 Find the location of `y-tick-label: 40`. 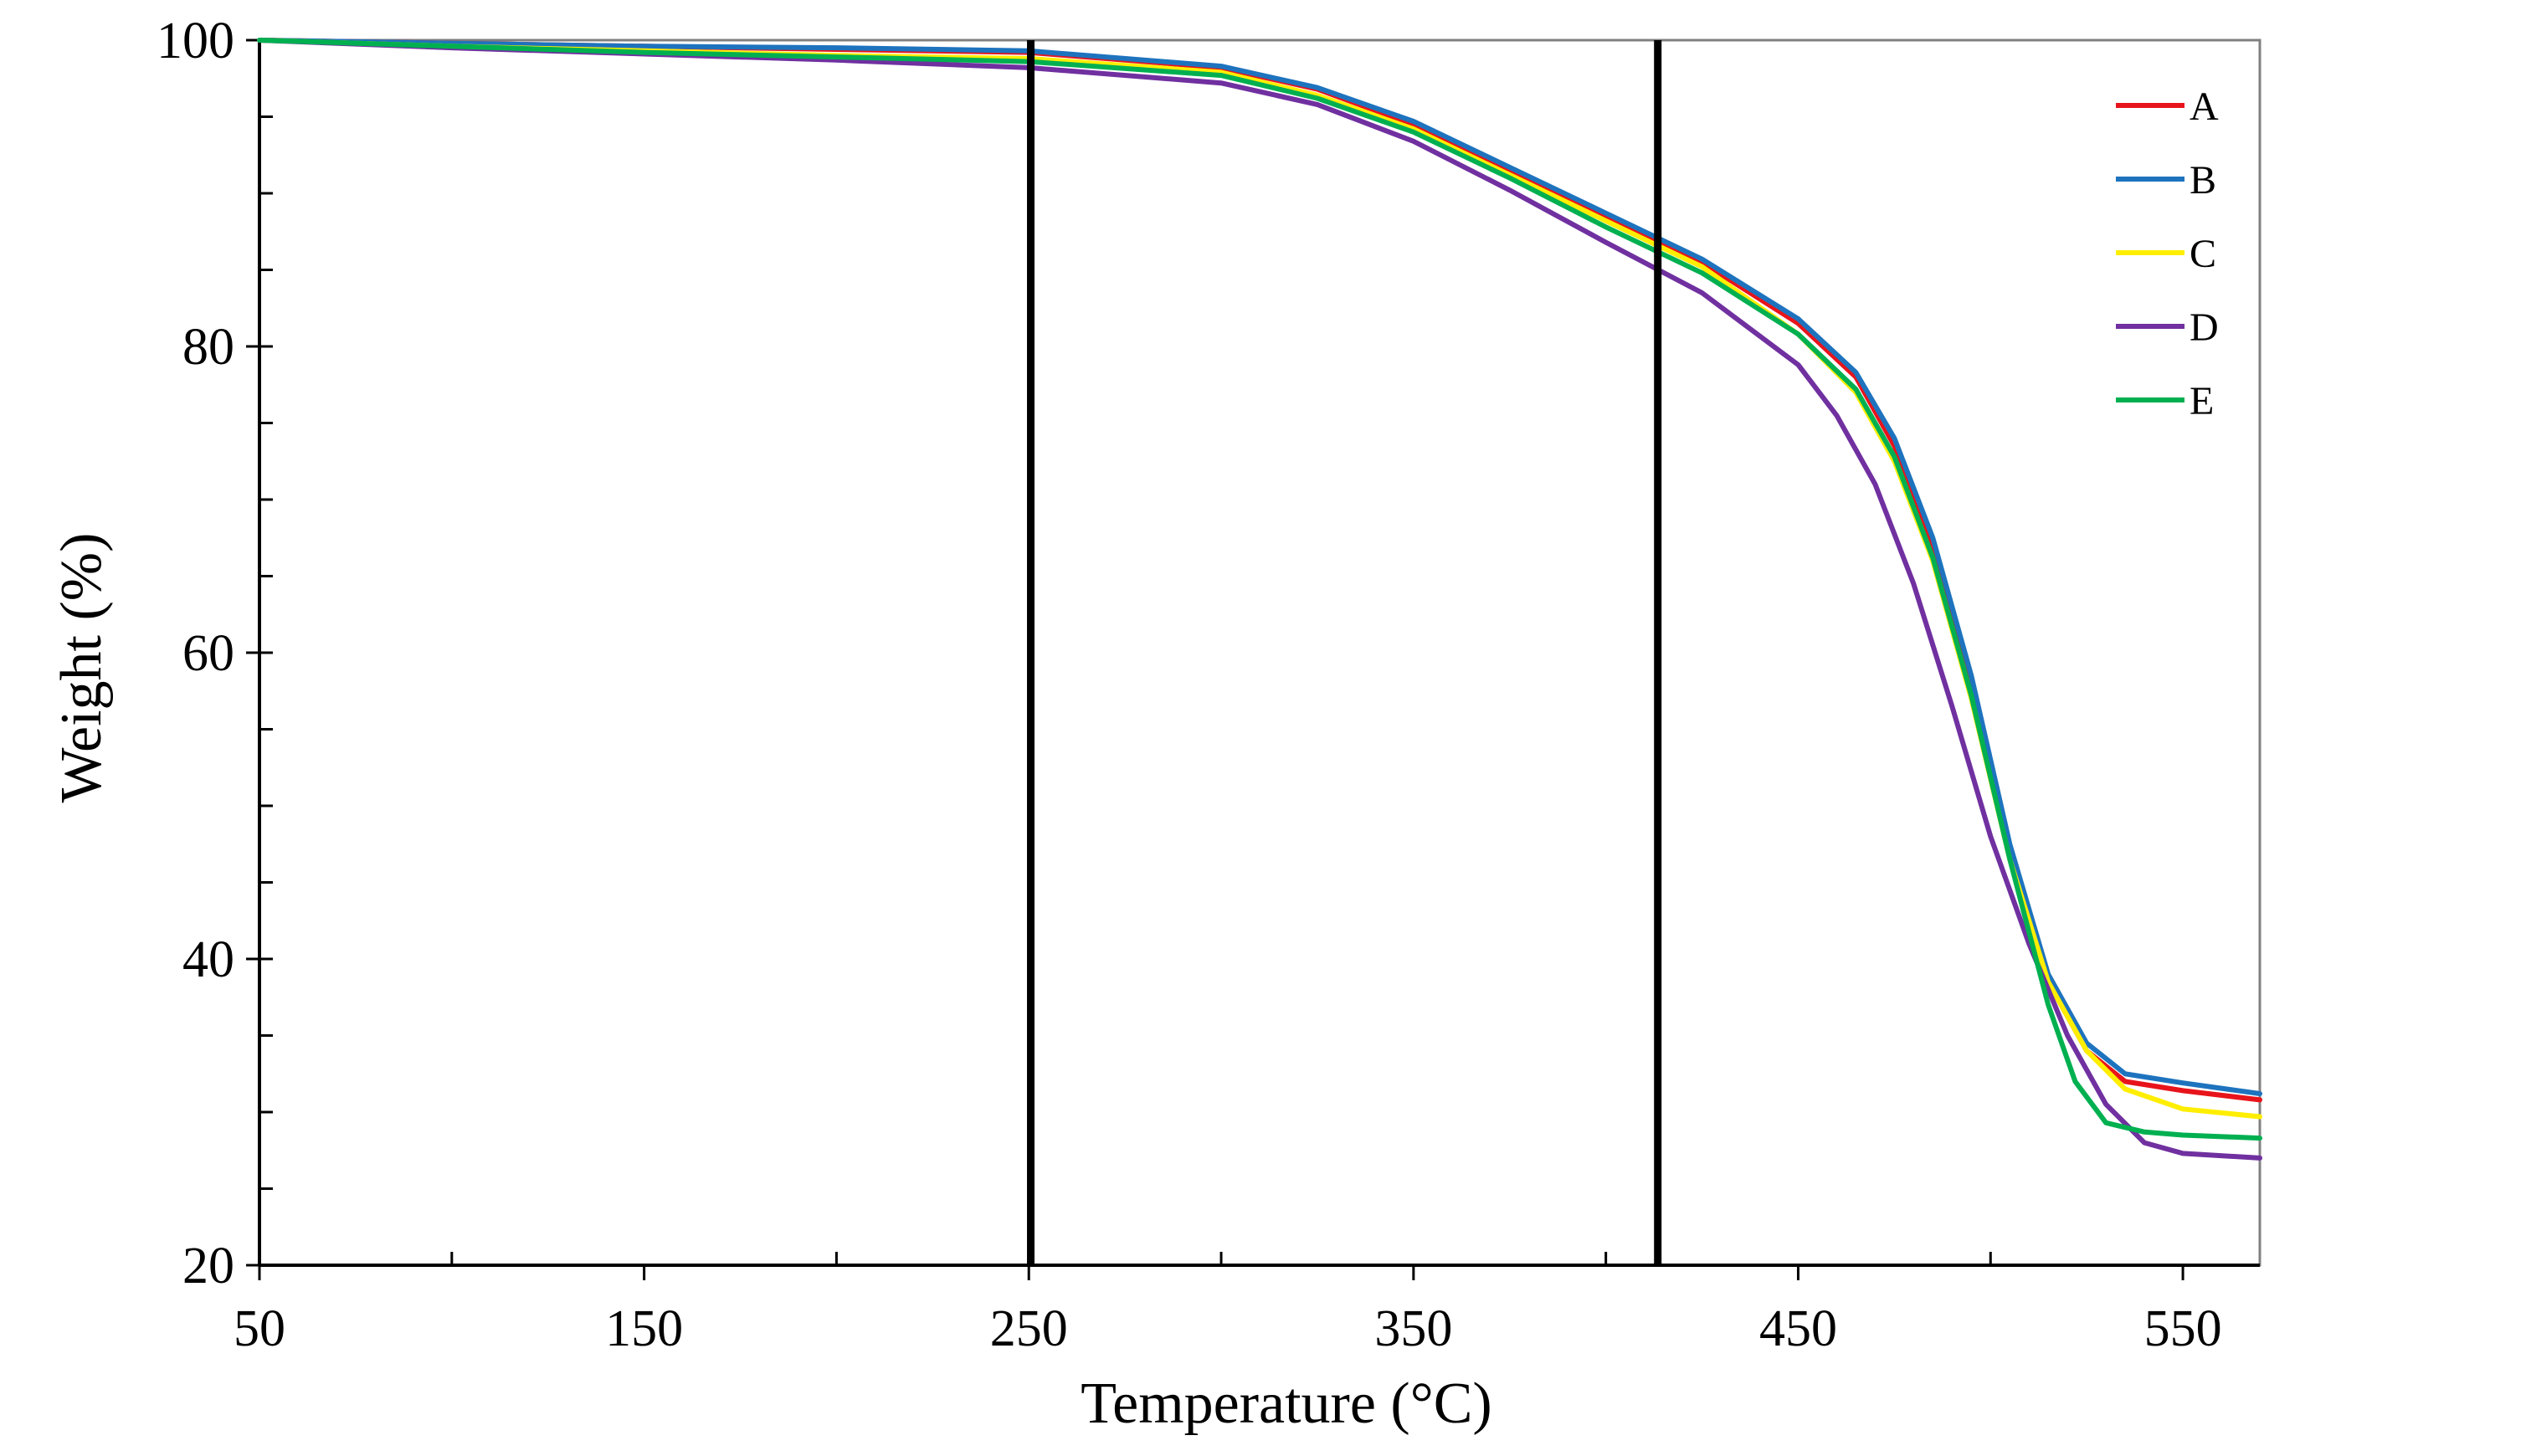

y-tick-label: 40 is located at coordinates (208, 960).